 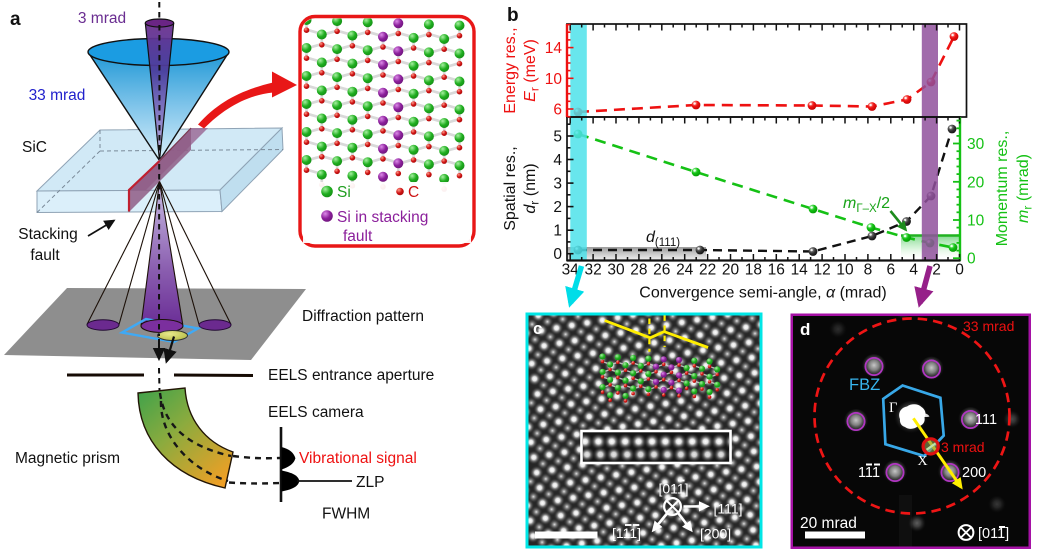 I want to click on svg-text: 16, so click(x=776, y=270).